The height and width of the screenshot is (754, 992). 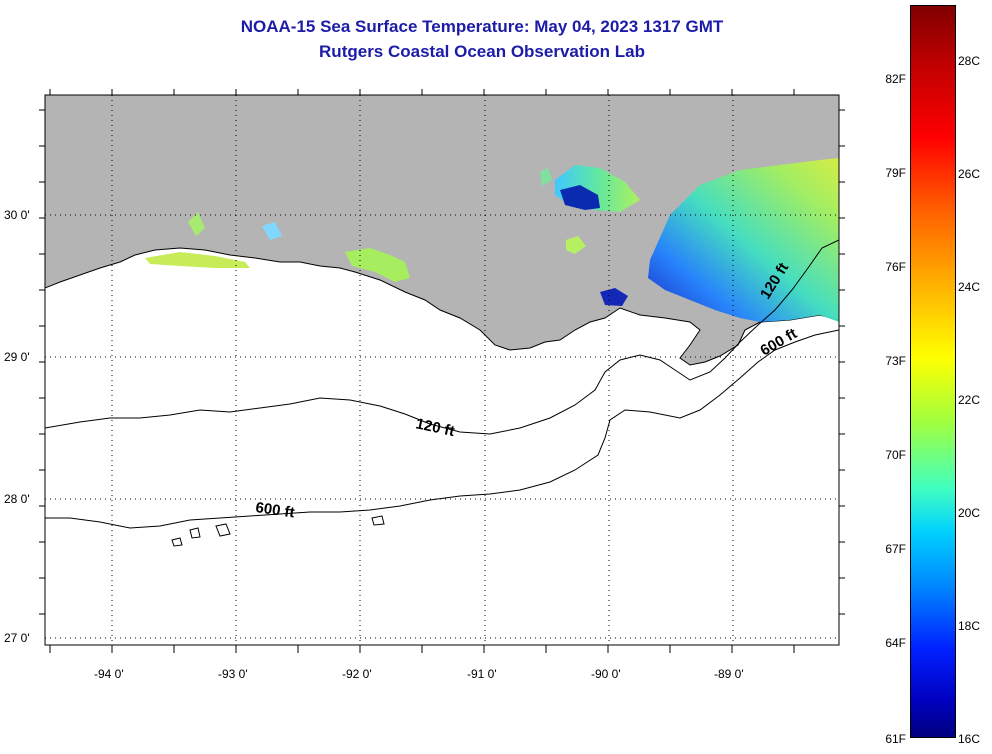 What do you see at coordinates (895, 739) in the screenshot?
I see `colorbar-f-61: 61F` at bounding box center [895, 739].